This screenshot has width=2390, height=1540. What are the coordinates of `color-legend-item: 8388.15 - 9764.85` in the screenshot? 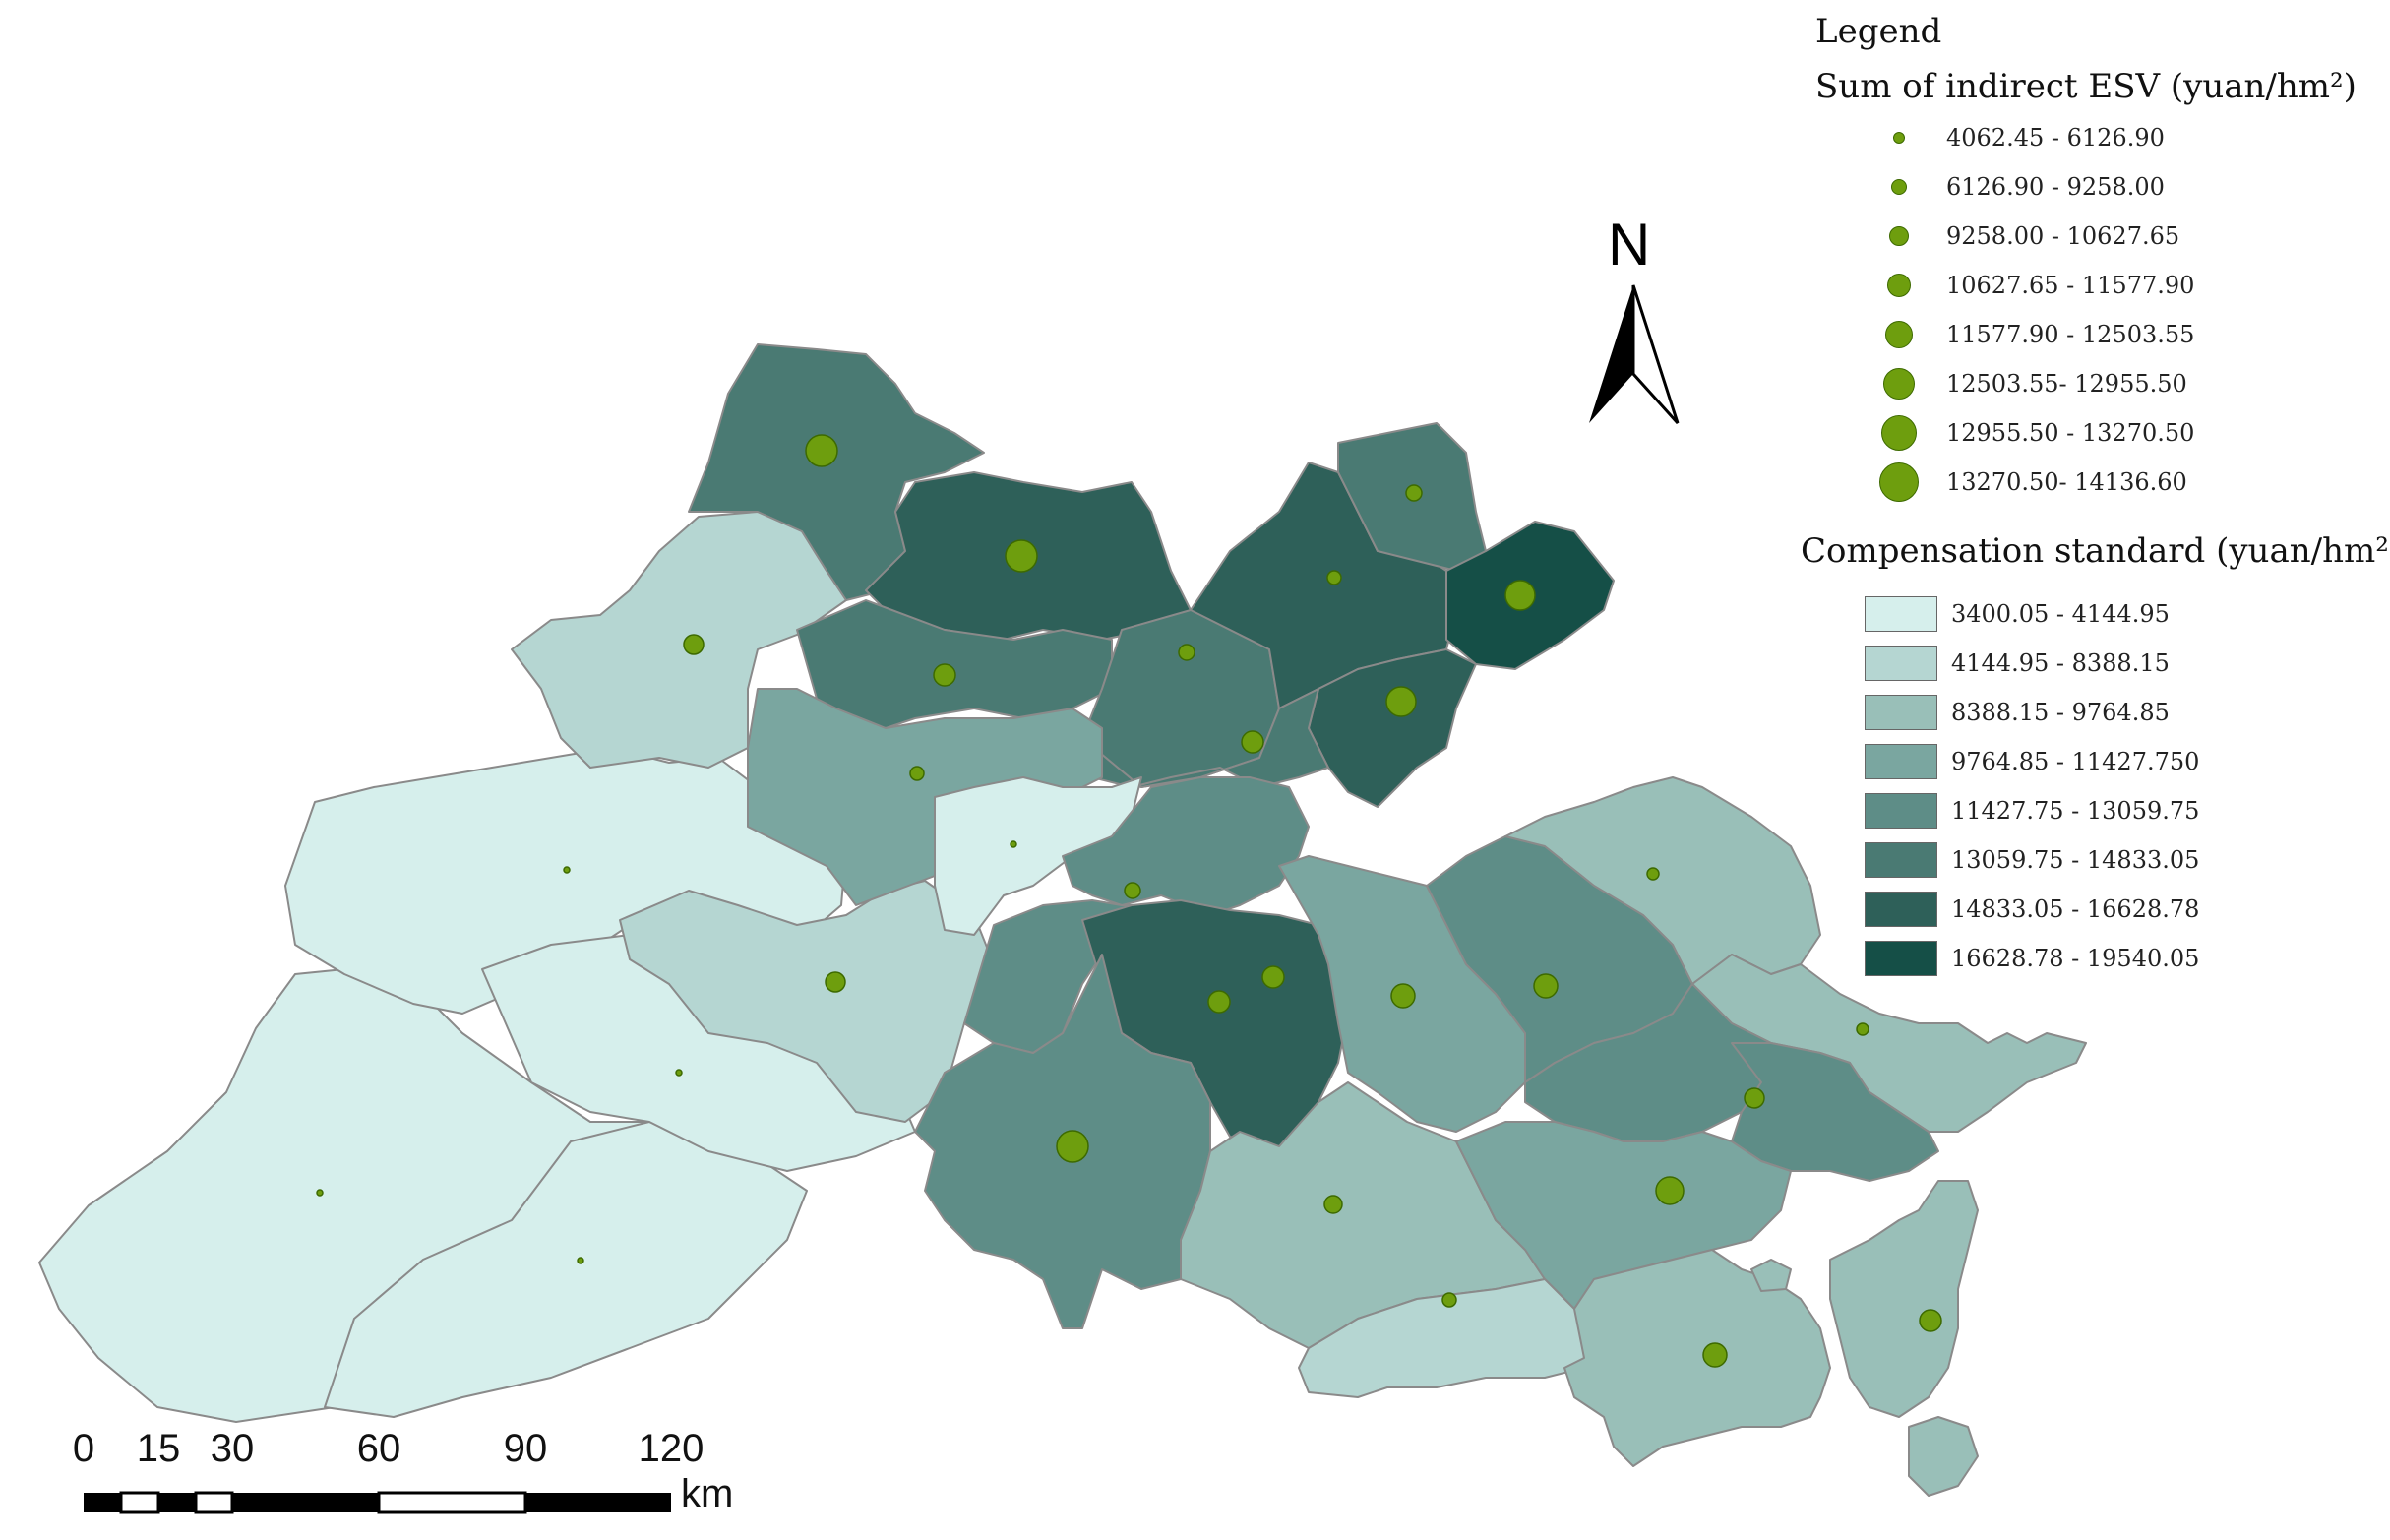 It's located at (2017, 712).